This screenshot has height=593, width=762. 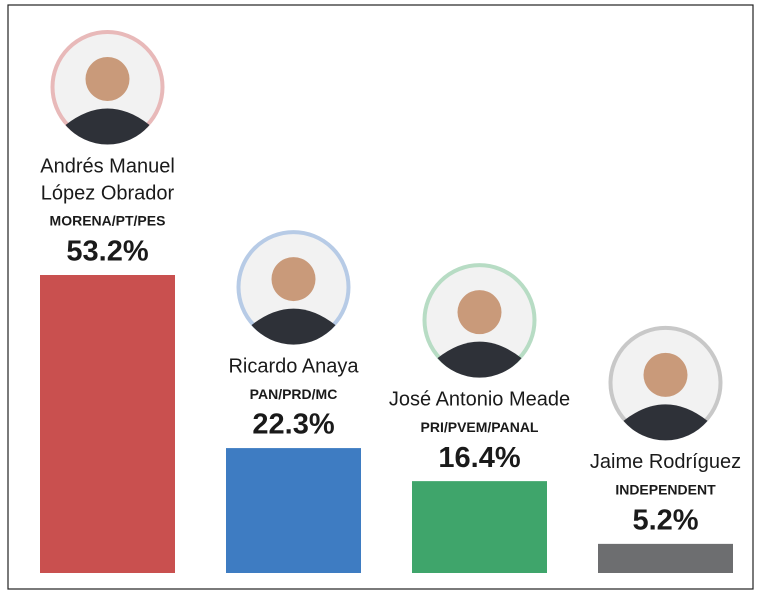 What do you see at coordinates (107, 166) in the screenshot?
I see `candidate-name: Andrés Manuel` at bounding box center [107, 166].